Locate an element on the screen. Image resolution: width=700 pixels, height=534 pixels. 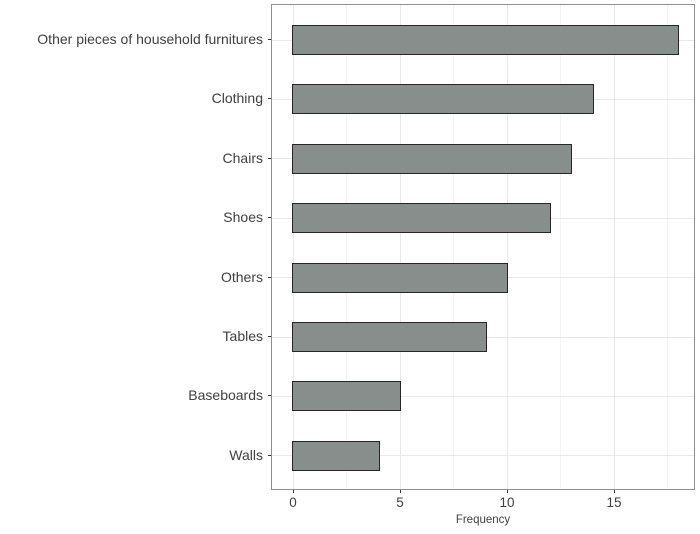
x-tick-label: 0 is located at coordinates (293, 502).